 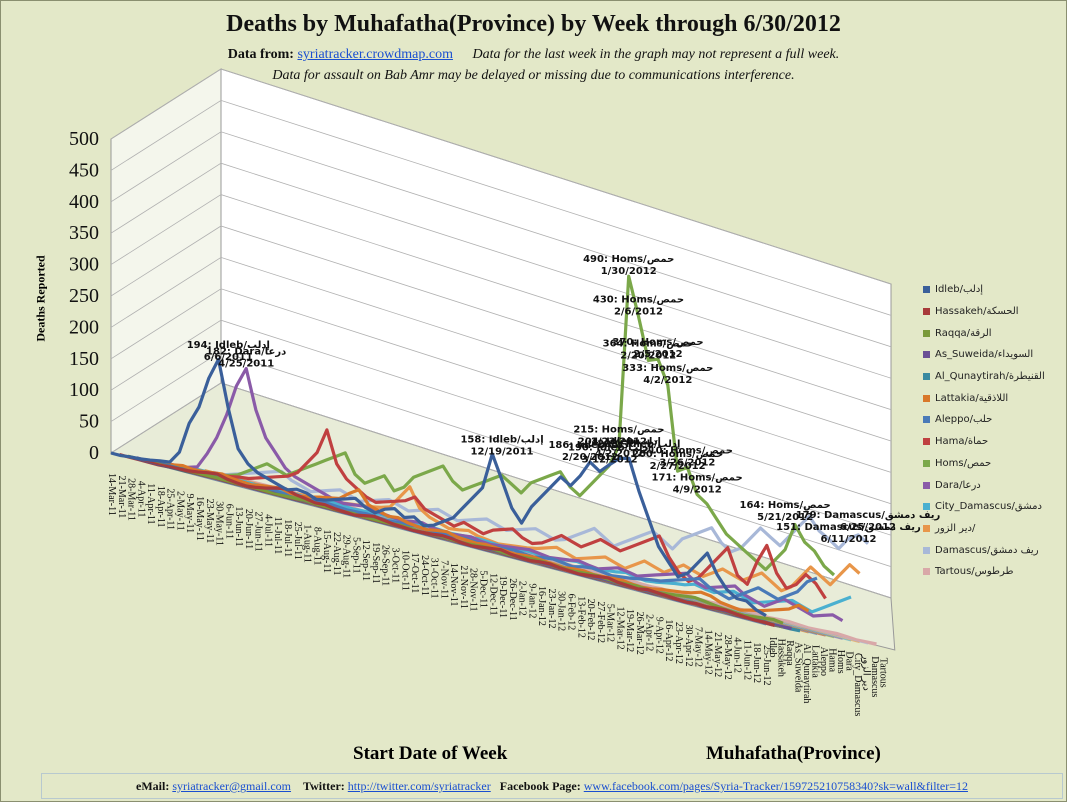 What do you see at coordinates (866, 672) in the screenshot?
I see `z-tick-label: دير الزور` at bounding box center [866, 672].